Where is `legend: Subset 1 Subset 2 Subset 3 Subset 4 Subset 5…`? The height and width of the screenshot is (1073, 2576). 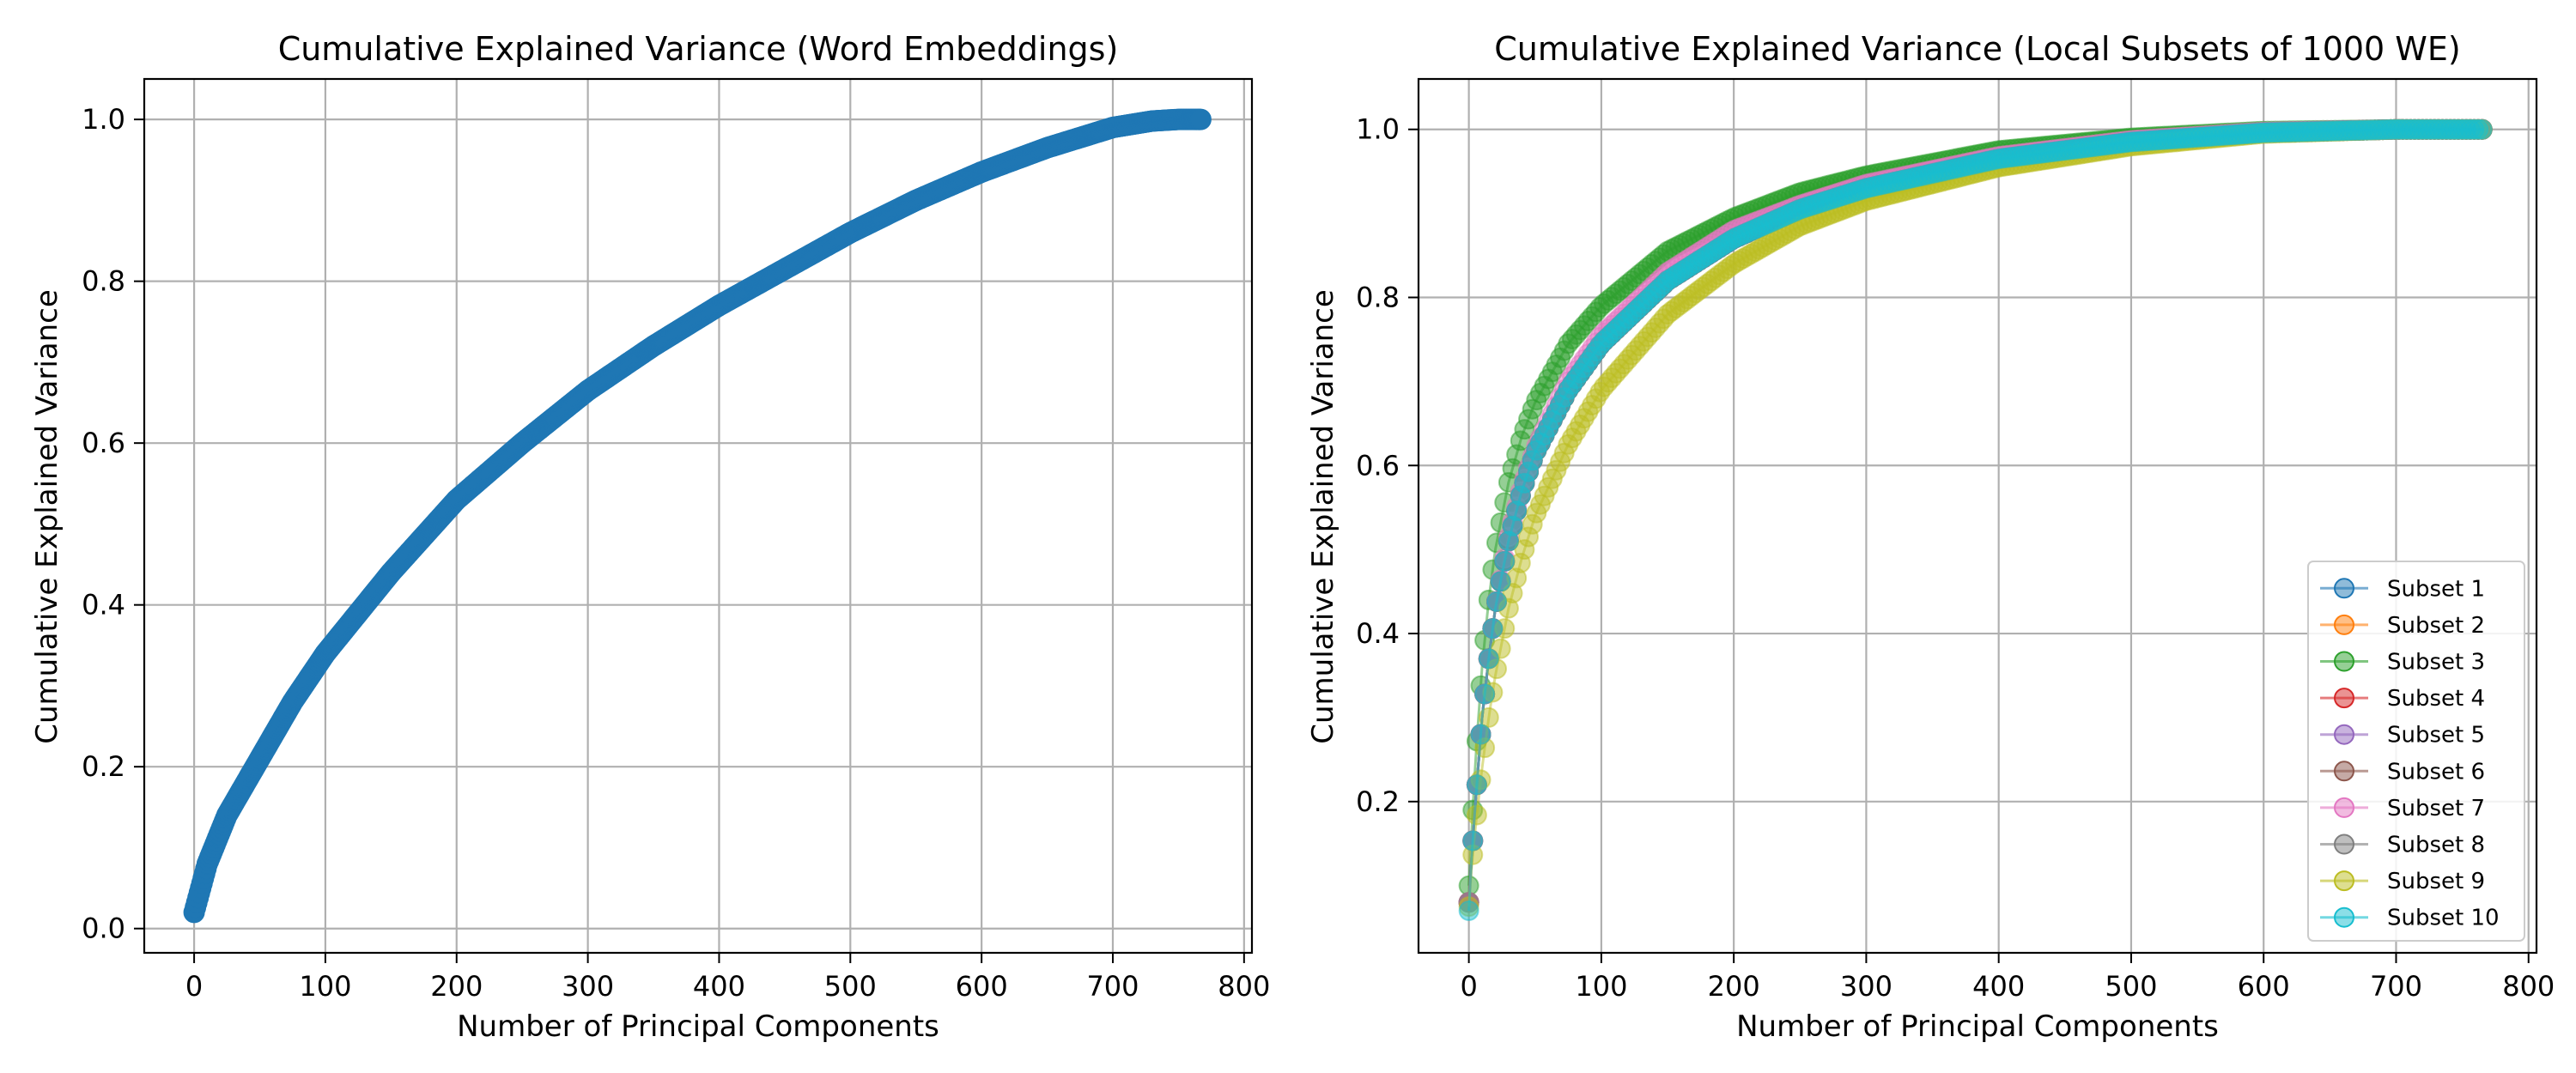
legend: Subset 1 Subset 2 Subset 3 Subset 4 Subset 5… is located at coordinates (2416, 751).